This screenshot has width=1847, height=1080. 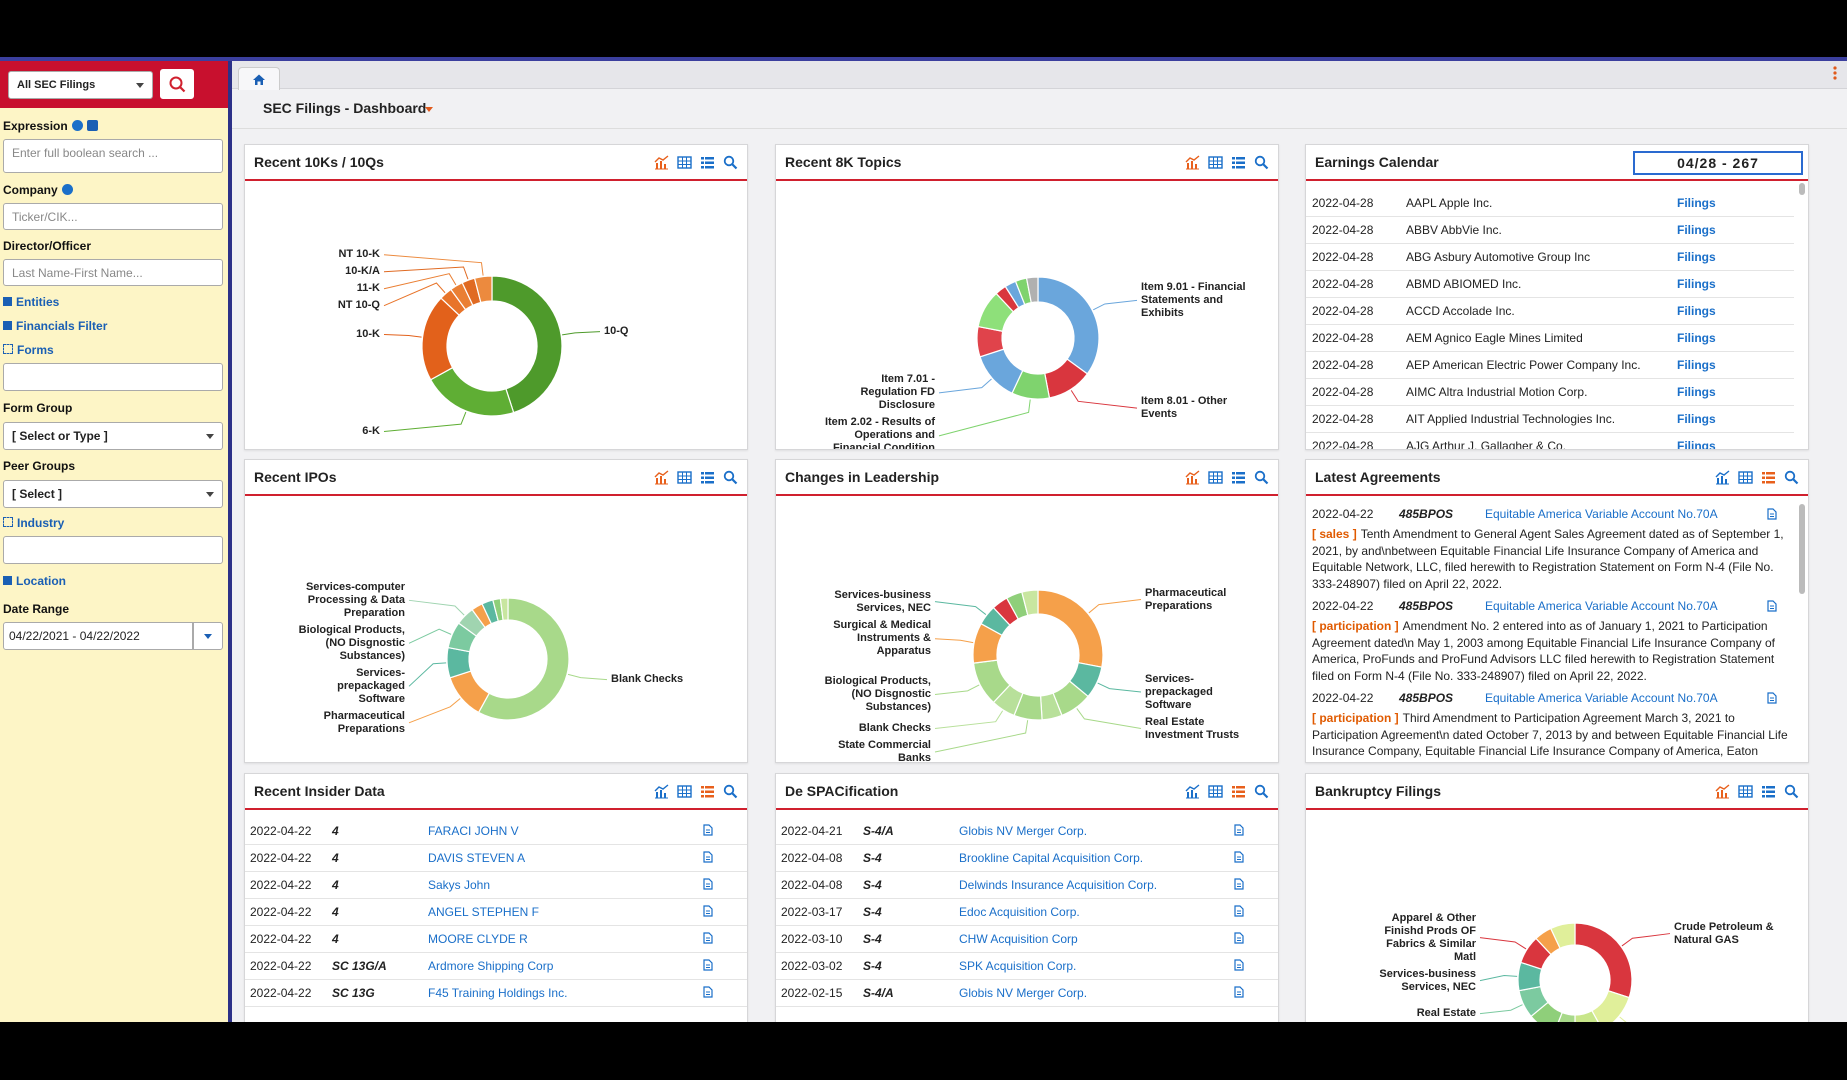 What do you see at coordinates (80, 85) in the screenshot?
I see `filing-select: All SEC Filings` at bounding box center [80, 85].